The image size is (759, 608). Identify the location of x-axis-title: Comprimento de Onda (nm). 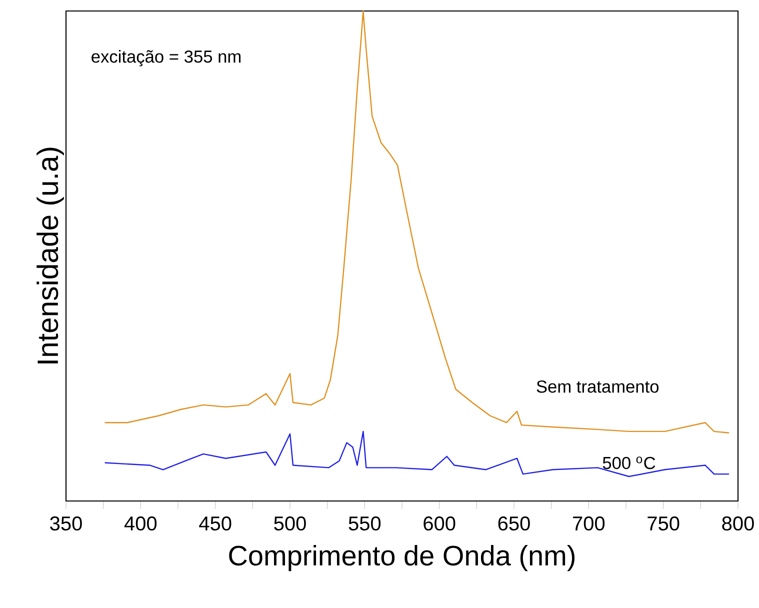
(401, 558).